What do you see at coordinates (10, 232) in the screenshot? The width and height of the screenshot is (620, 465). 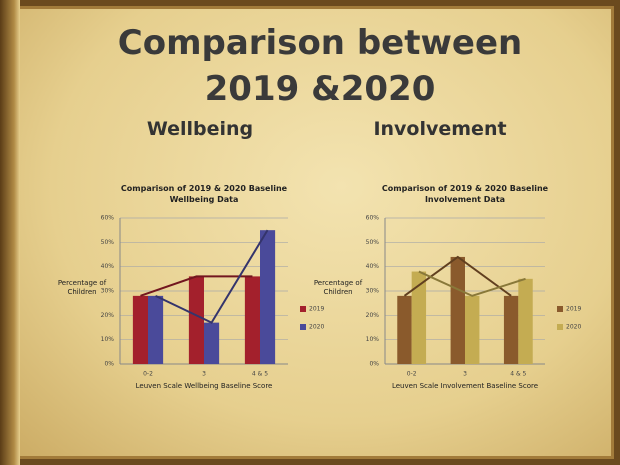 I see `book-spine` at bounding box center [10, 232].